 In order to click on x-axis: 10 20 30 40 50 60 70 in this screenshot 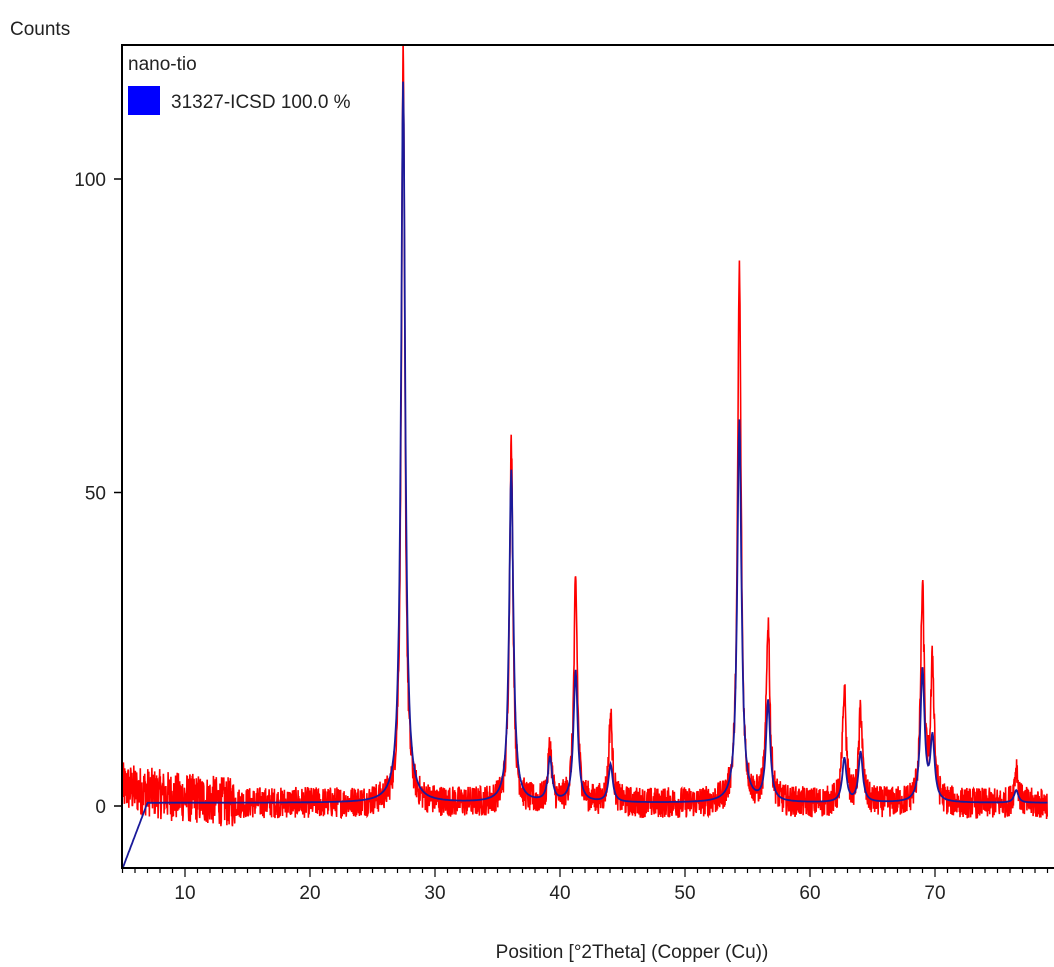, I will do `click(585, 886)`.